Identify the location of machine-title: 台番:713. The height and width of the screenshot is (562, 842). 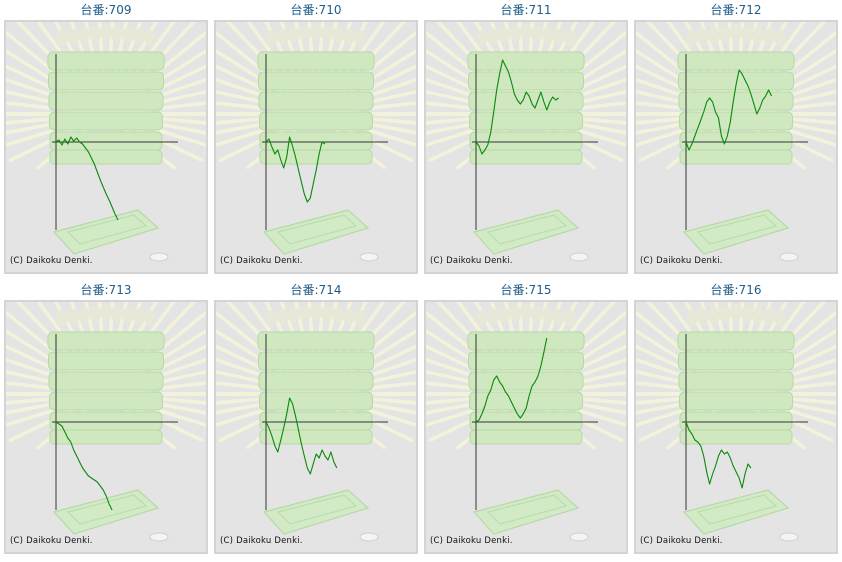
(106, 290).